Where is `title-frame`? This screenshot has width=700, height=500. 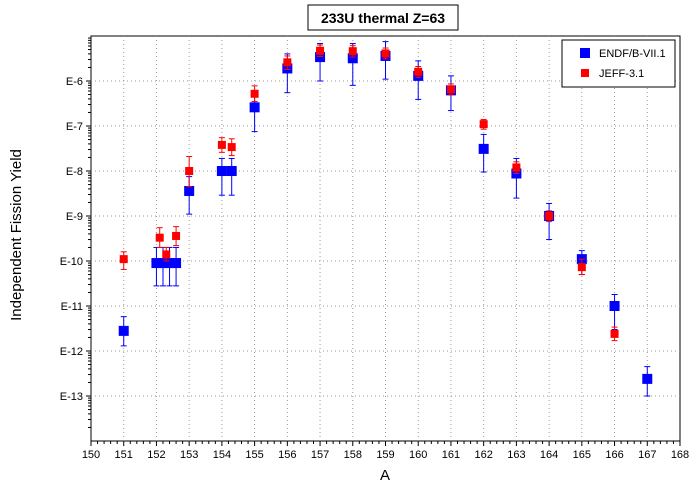
title-frame is located at coordinates (383, 17).